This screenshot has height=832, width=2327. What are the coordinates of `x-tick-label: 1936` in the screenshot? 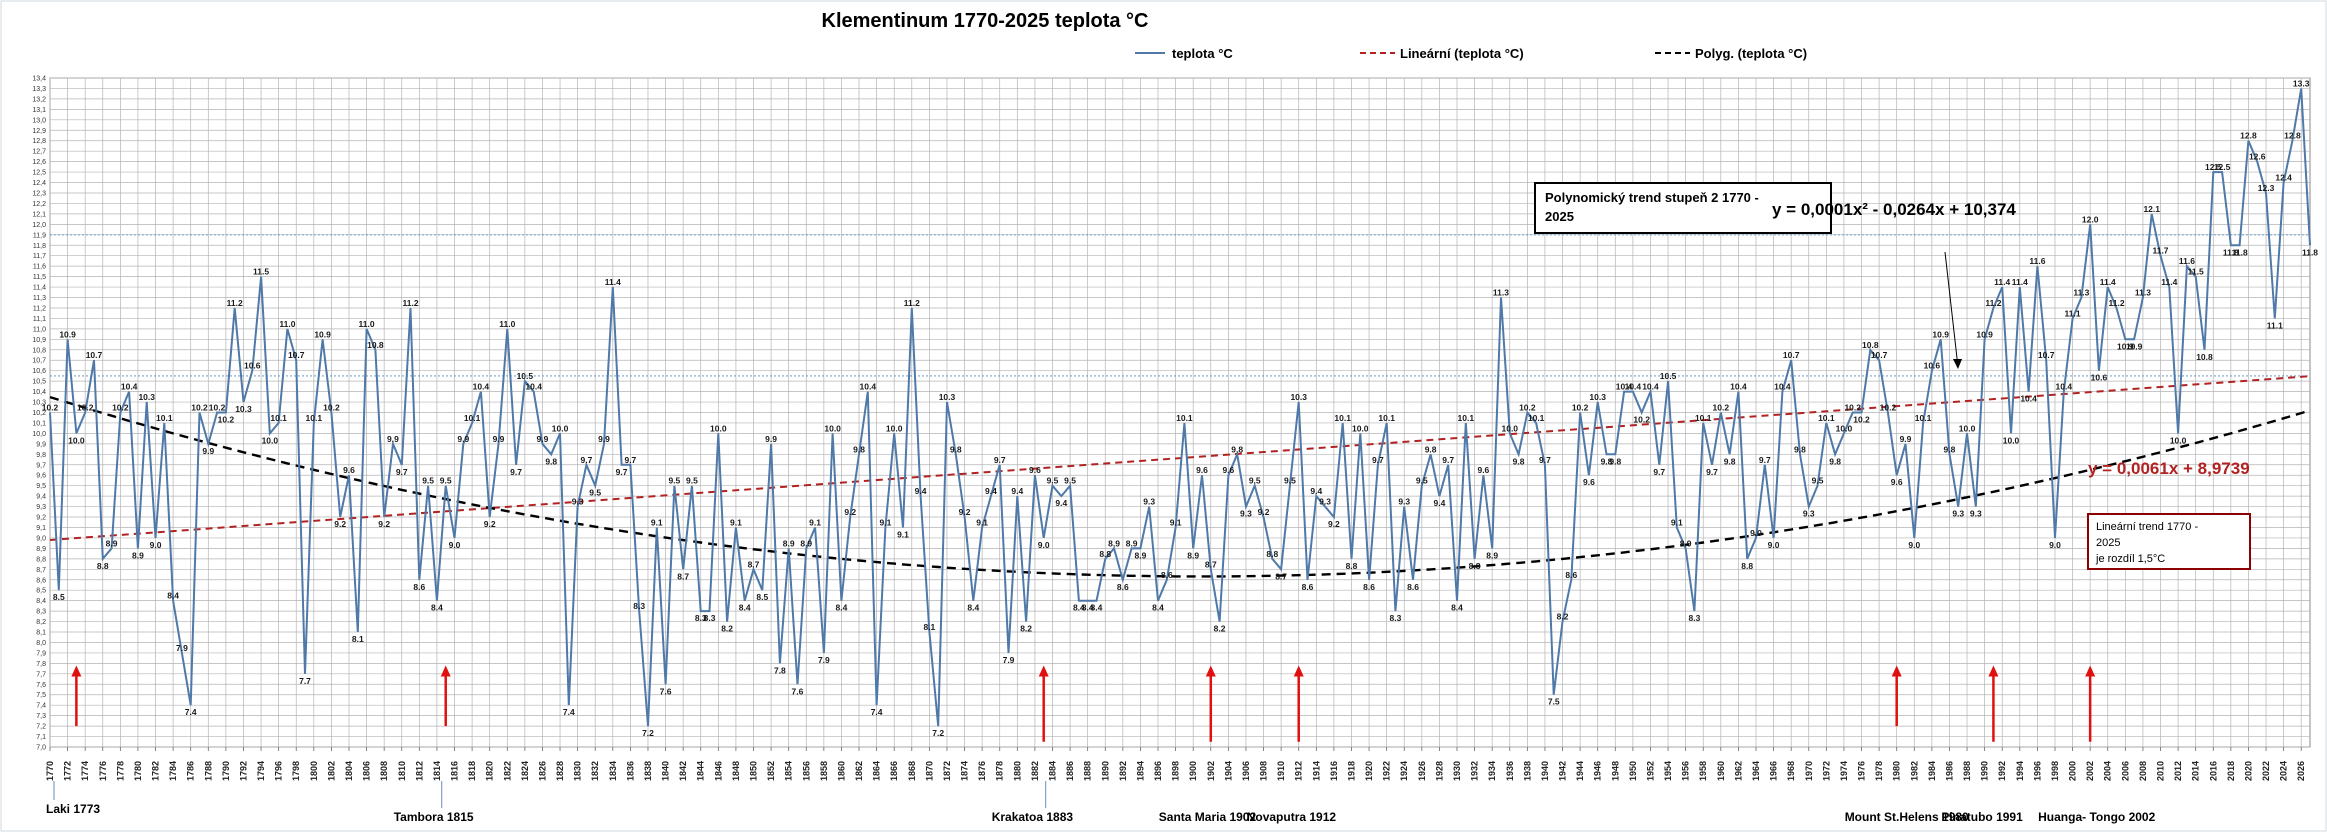 It's located at (1510, 771).